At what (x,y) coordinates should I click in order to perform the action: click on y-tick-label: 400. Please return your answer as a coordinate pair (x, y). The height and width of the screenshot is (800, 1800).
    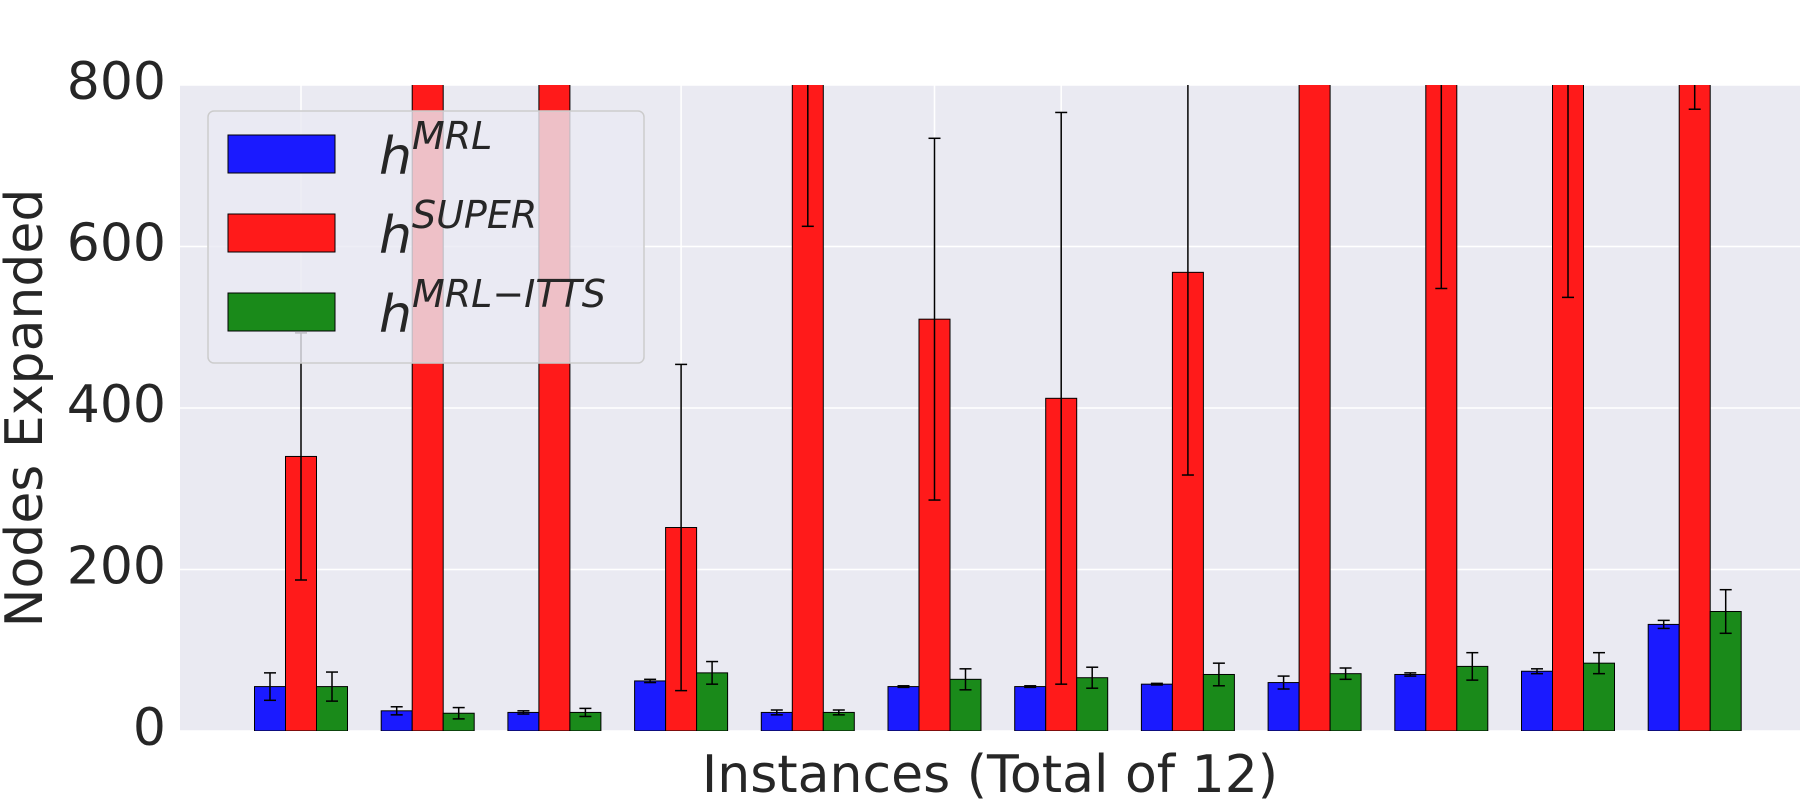
    Looking at the image, I should click on (116, 405).